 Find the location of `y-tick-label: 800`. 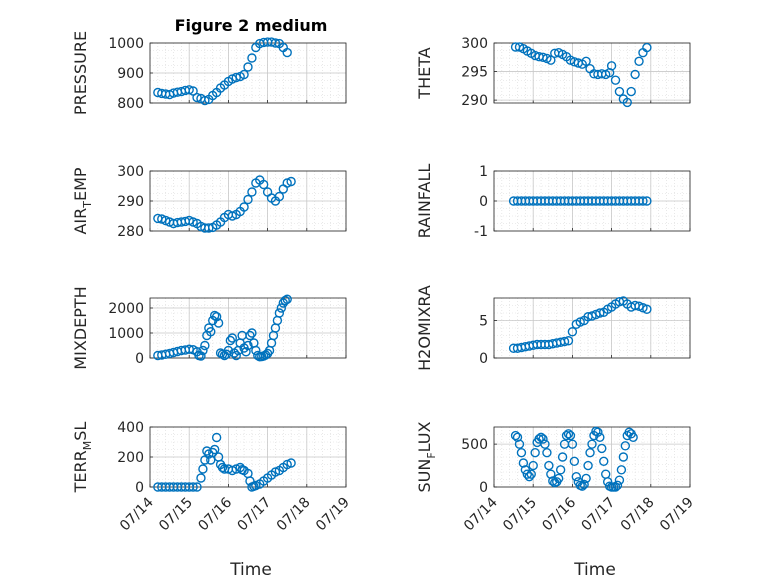

y-tick-label: 800 is located at coordinates (130, 104).